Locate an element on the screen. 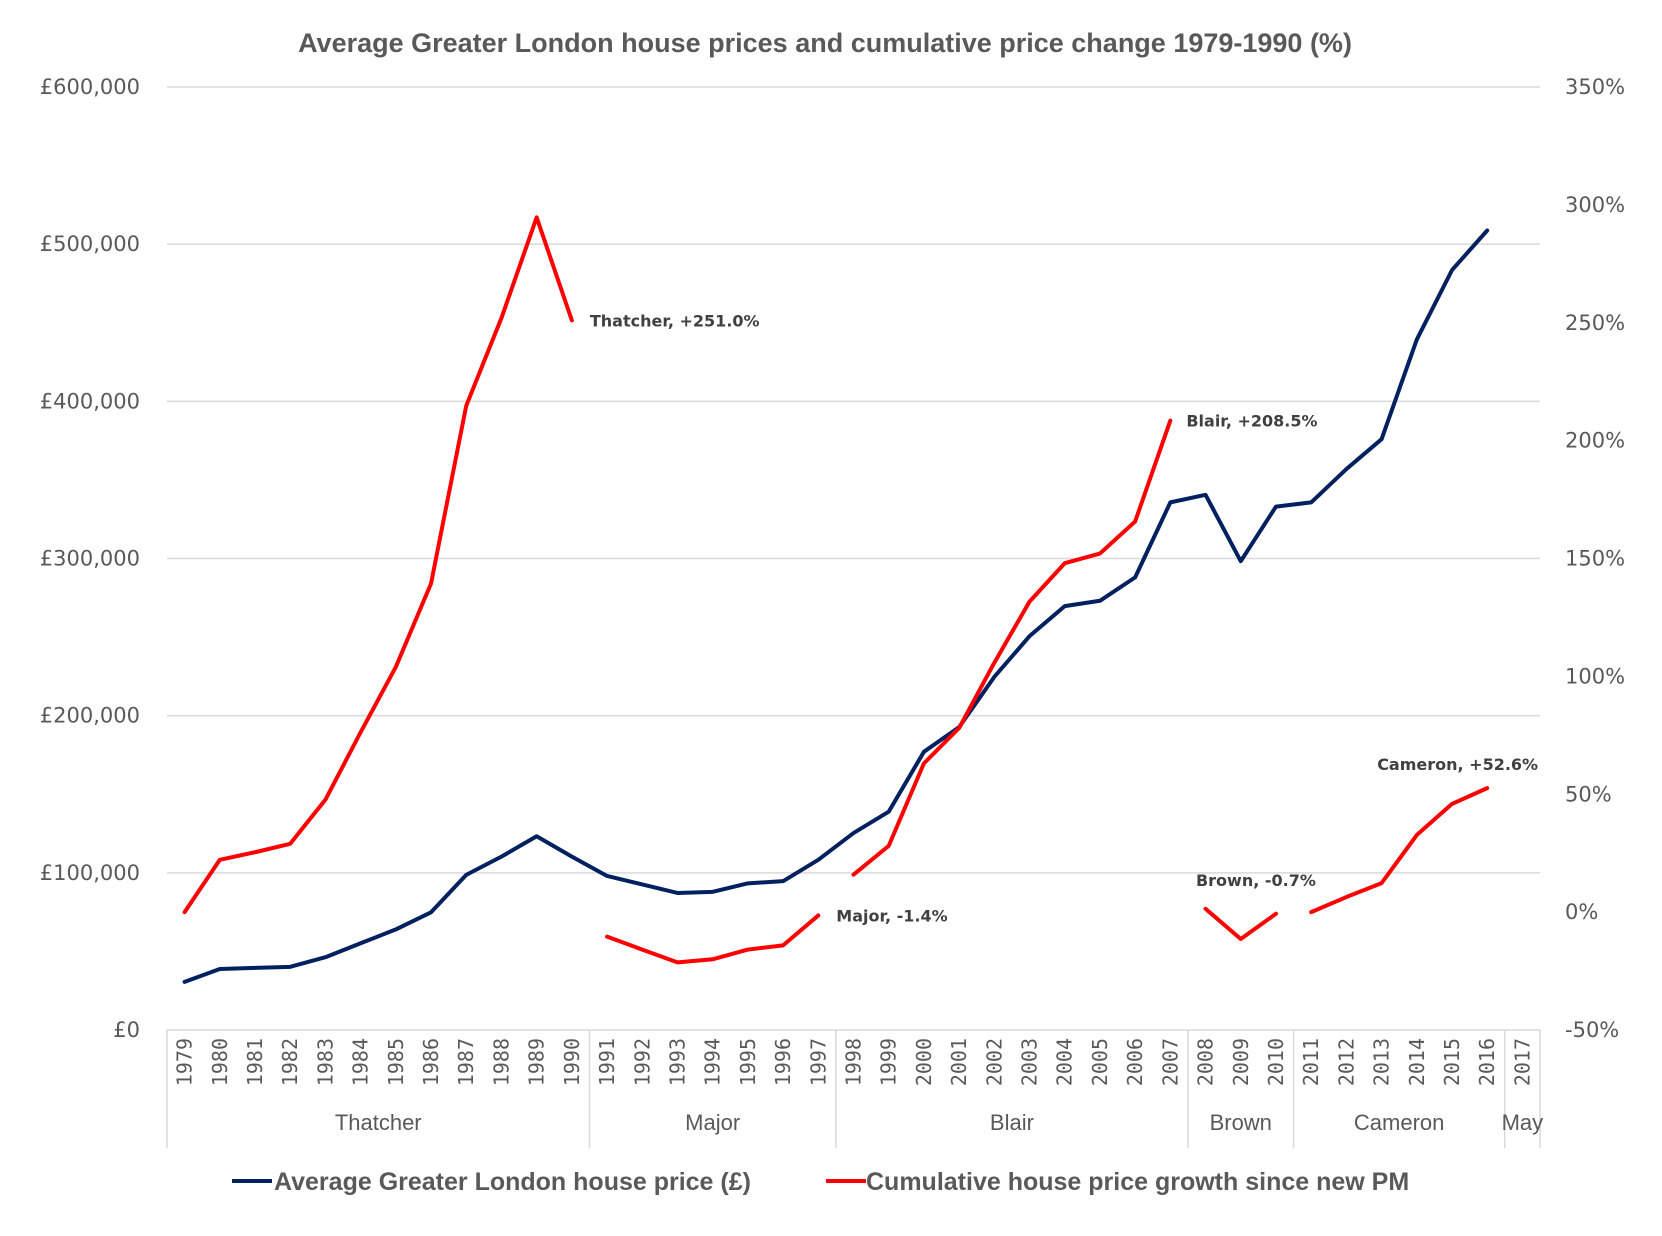 The width and height of the screenshot is (1662, 1236). x-tick-label: 1979 is located at coordinates (185, 1062).